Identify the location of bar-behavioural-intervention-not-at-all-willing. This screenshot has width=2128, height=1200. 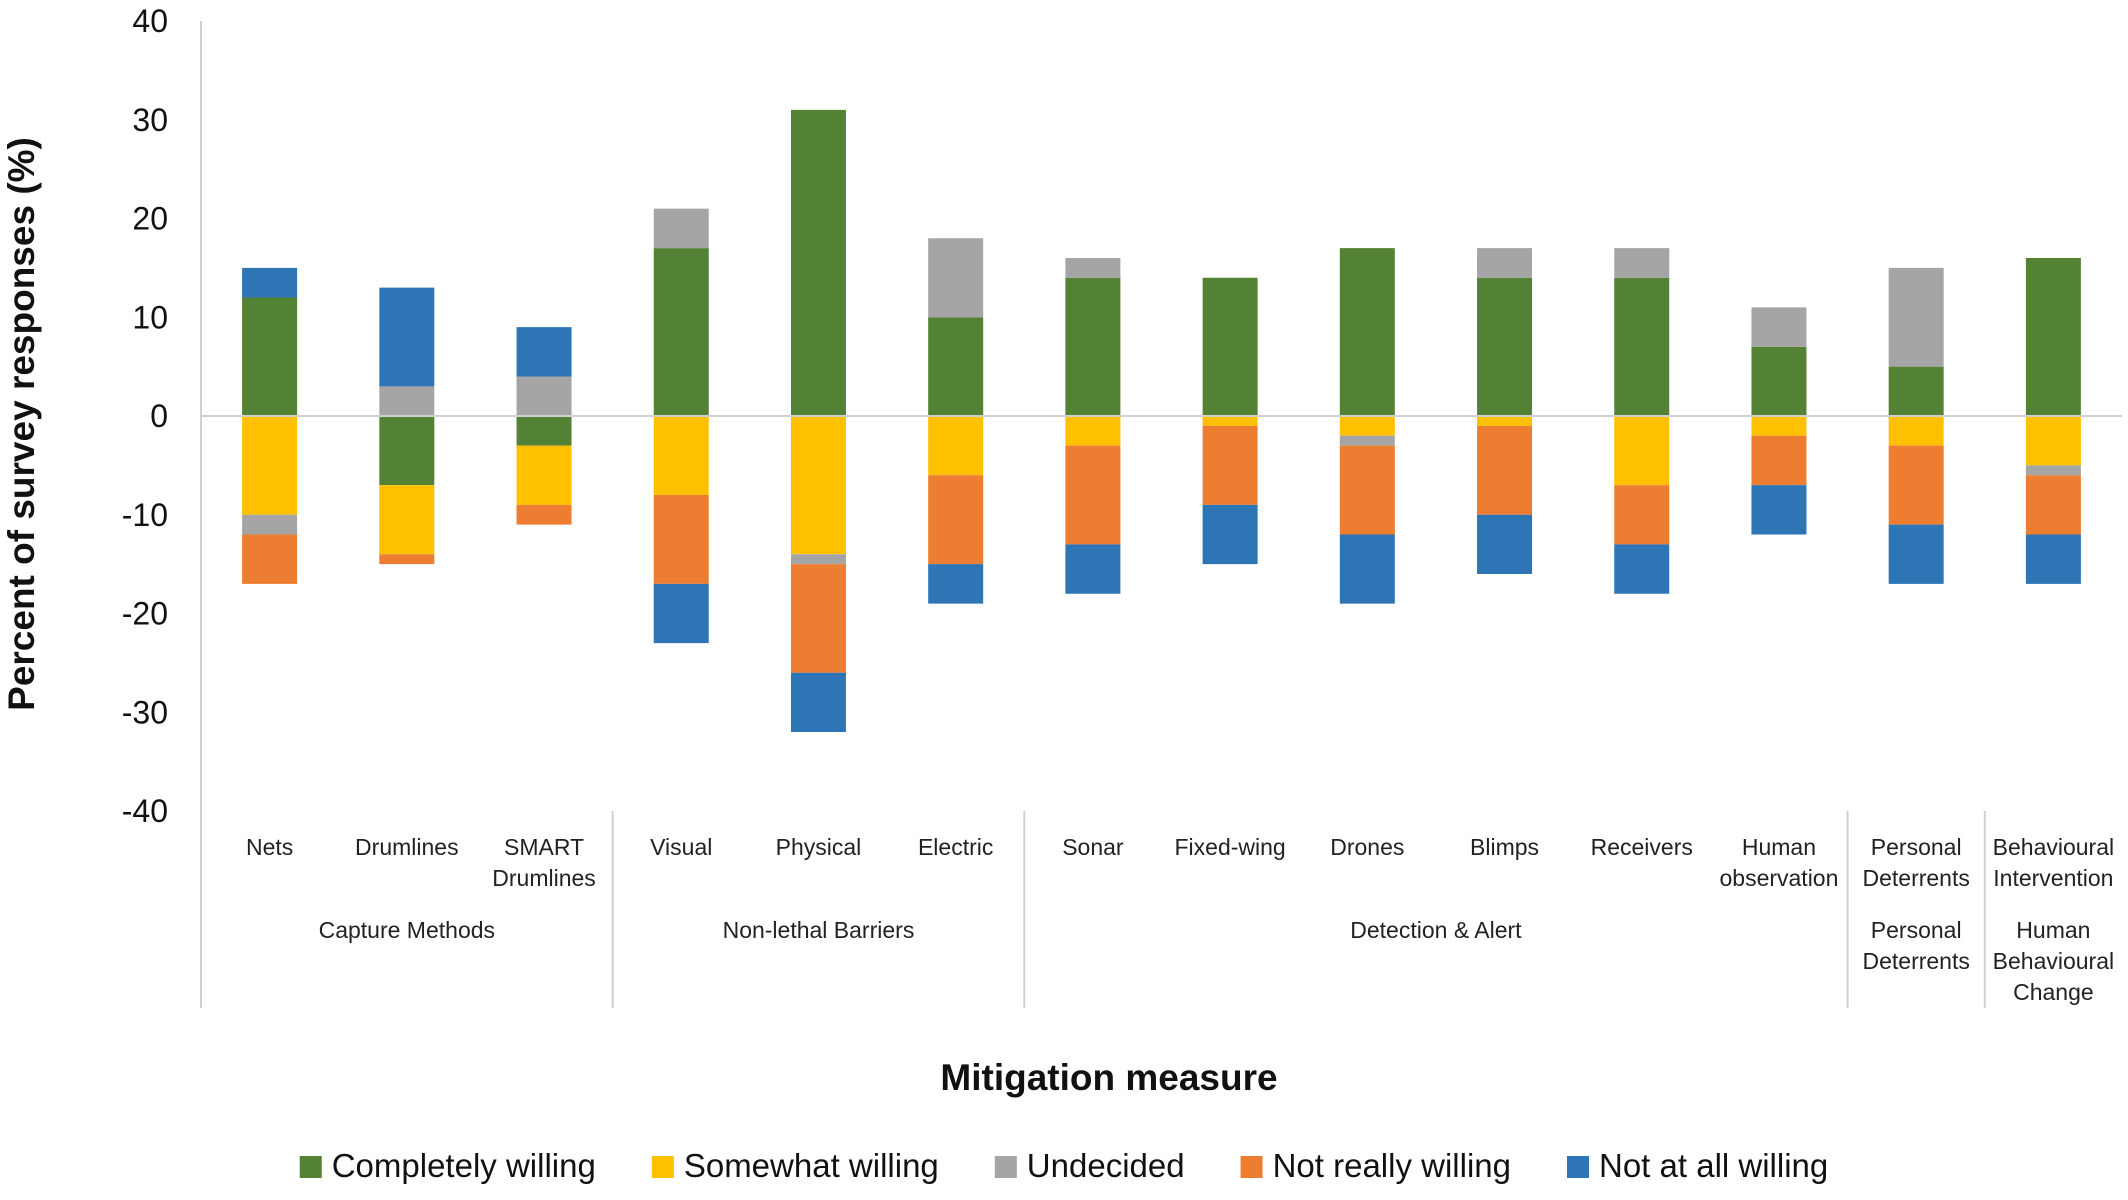
(2053, 559).